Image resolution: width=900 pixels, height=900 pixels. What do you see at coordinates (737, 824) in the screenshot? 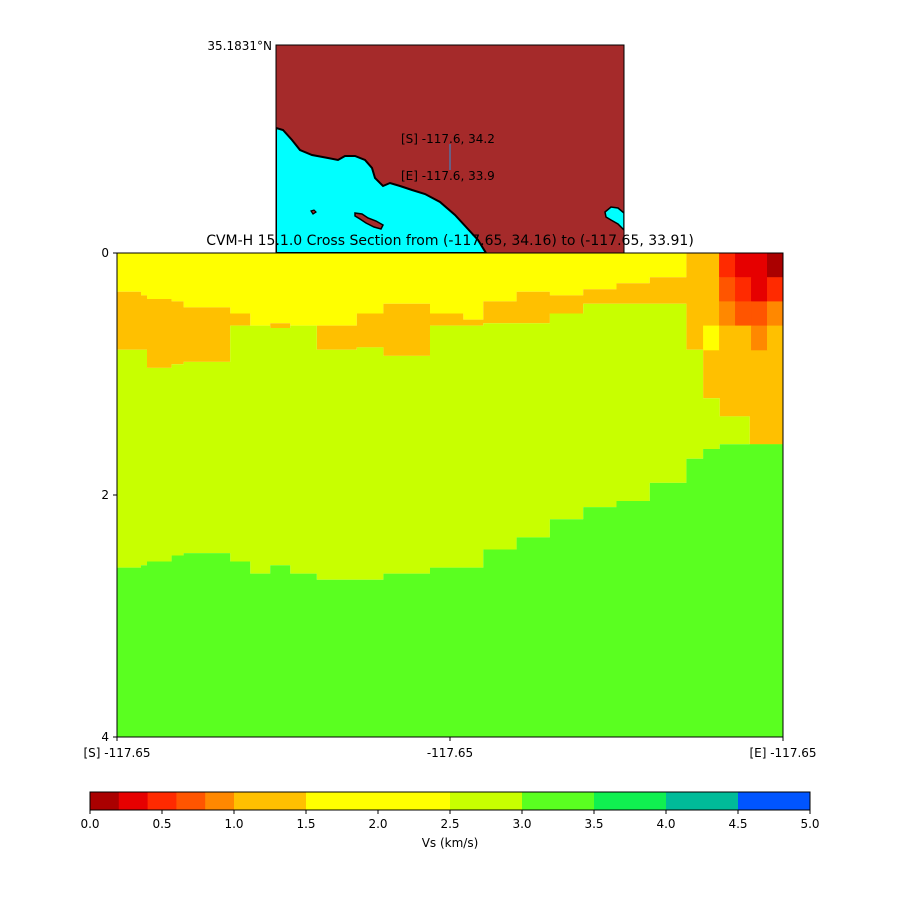
I see `colorbar-tick-label: 4.5` at bounding box center [737, 824].